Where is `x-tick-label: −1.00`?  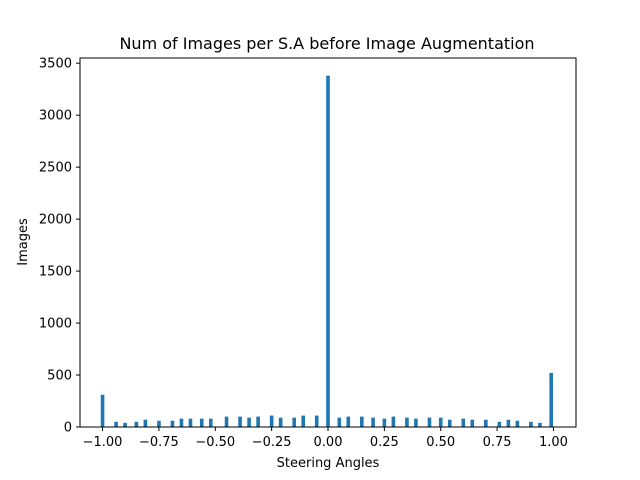
x-tick-label: −1.00 is located at coordinates (103, 442).